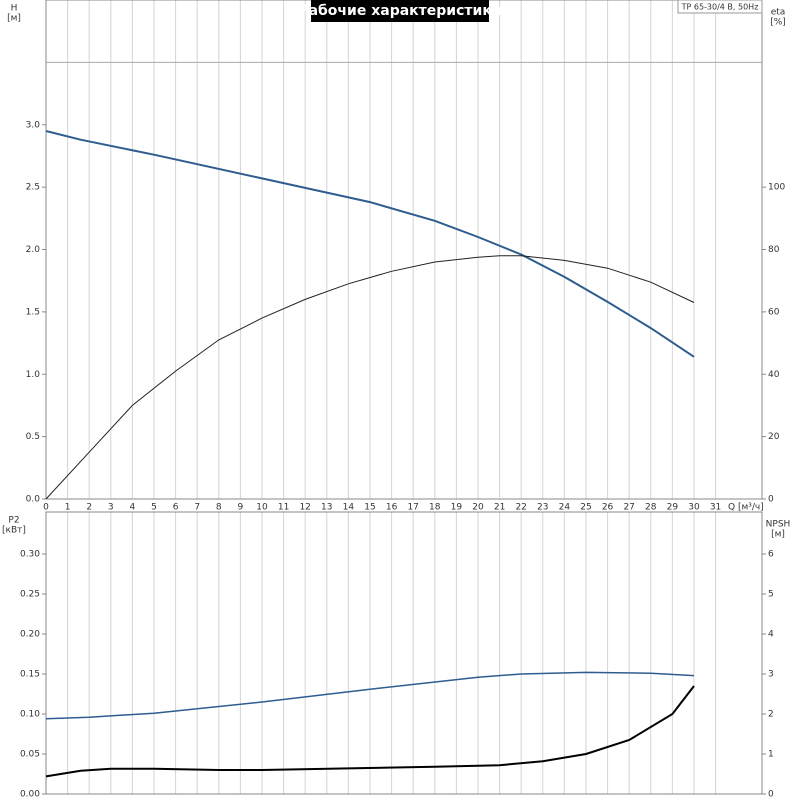 This screenshot has width=800, height=804. What do you see at coordinates (33, 250) in the screenshot?
I see `y-tick-label: 2.0` at bounding box center [33, 250].